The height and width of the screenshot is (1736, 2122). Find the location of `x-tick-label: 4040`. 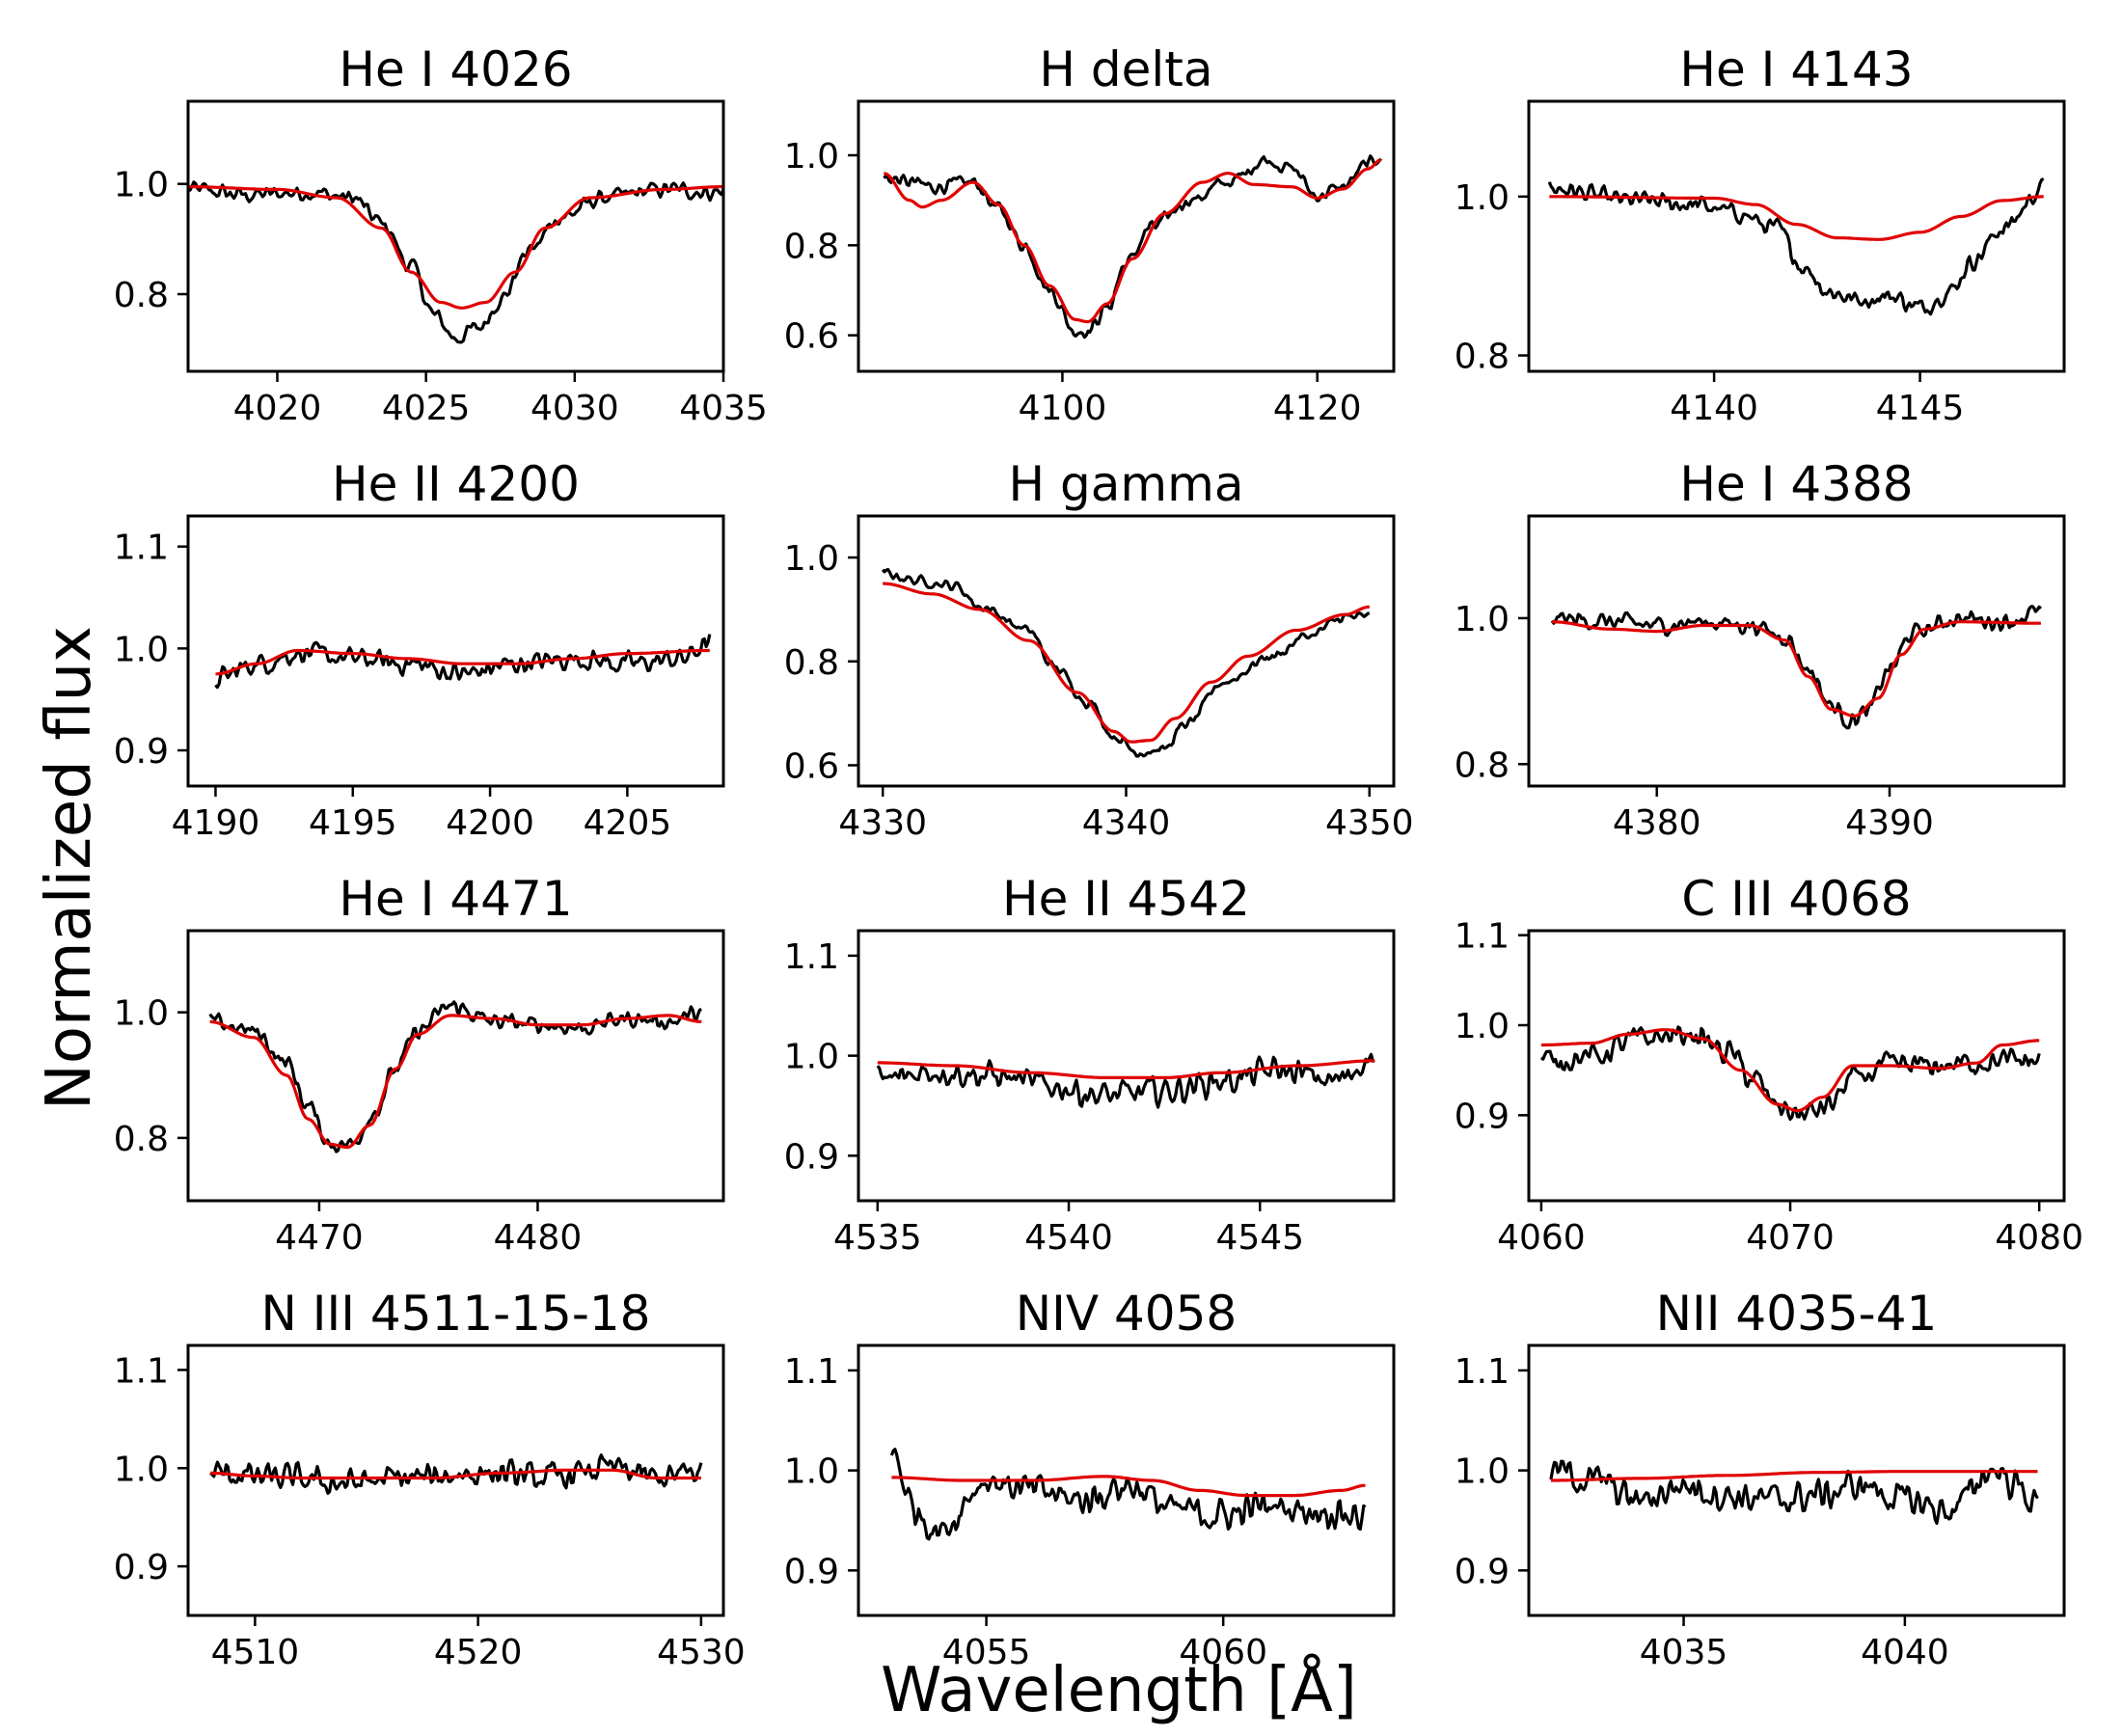

x-tick-label: 4040 is located at coordinates (1905, 1653).